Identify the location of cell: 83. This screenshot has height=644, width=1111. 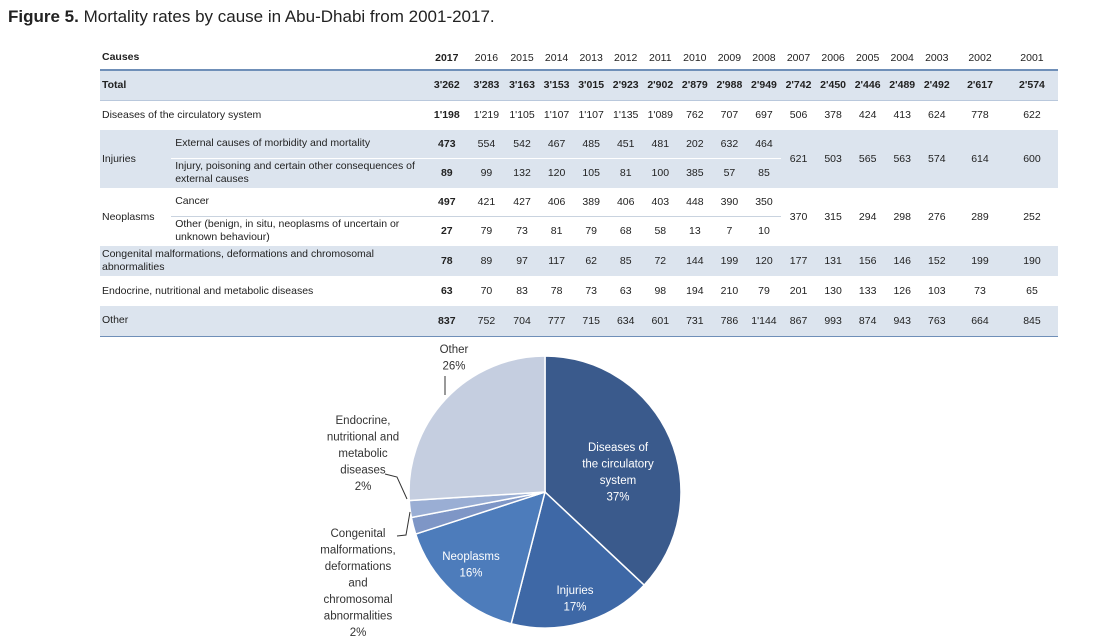
(522, 291).